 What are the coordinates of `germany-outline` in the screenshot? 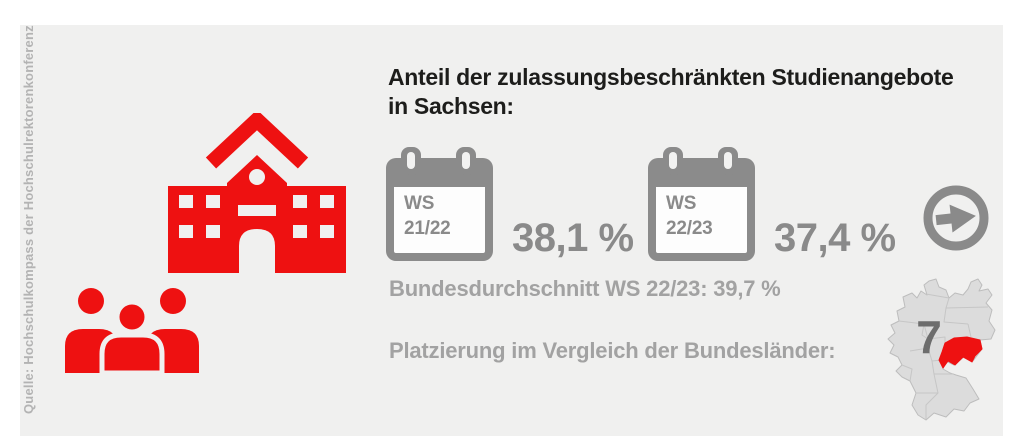 It's located at (941, 349).